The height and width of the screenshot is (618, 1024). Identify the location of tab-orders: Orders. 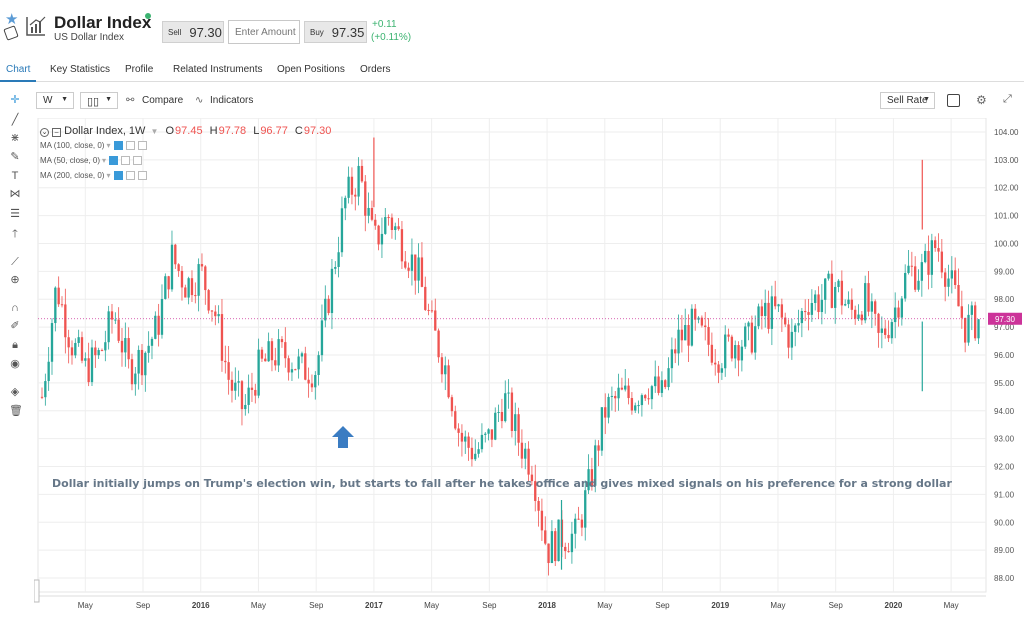
(375, 69).